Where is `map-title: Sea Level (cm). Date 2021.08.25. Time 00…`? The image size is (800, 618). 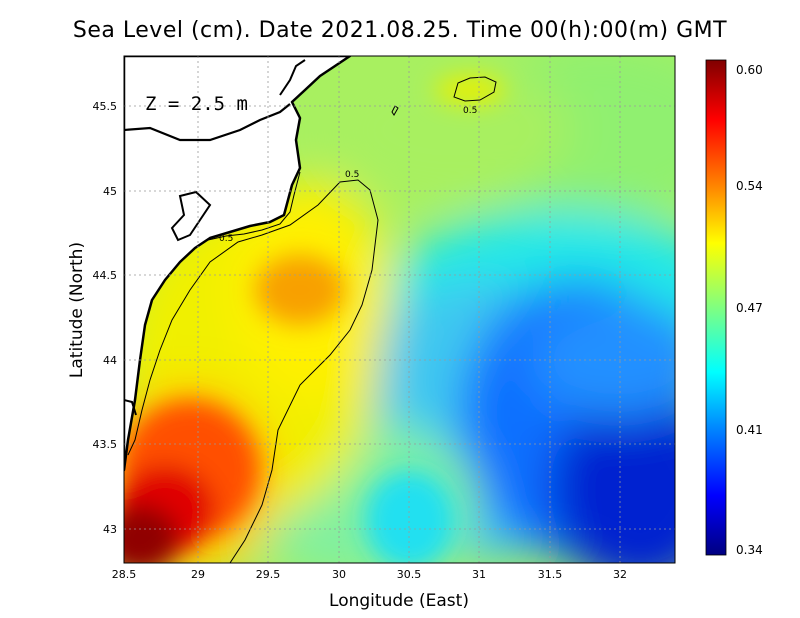
map-title: Sea Level (cm). Date 2021.08.25. Time 00… is located at coordinates (400, 30).